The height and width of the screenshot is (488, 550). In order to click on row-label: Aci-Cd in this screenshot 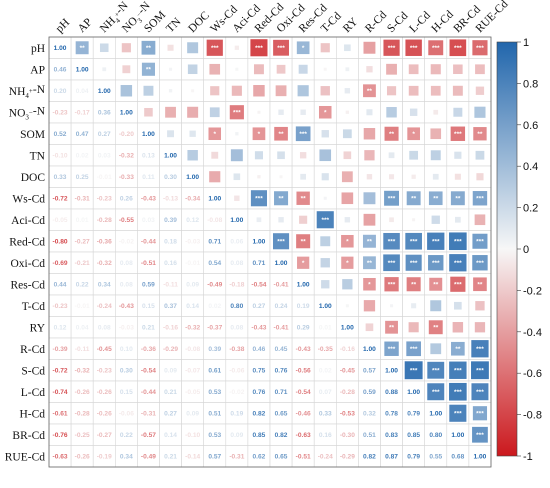, I will do `click(28, 221)`.